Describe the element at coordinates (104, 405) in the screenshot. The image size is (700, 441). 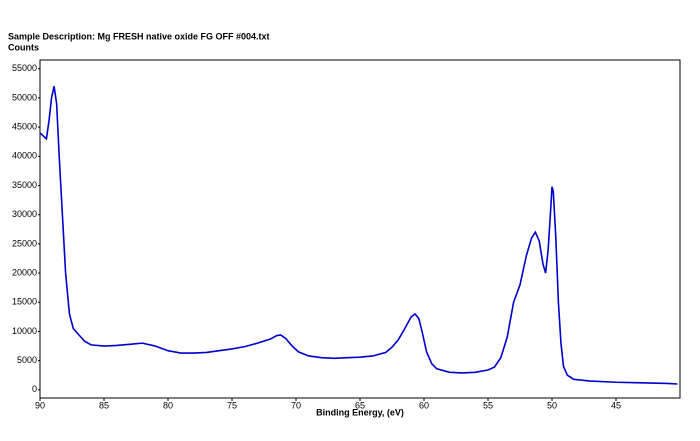
I see `x-tick-label: 85` at that location.